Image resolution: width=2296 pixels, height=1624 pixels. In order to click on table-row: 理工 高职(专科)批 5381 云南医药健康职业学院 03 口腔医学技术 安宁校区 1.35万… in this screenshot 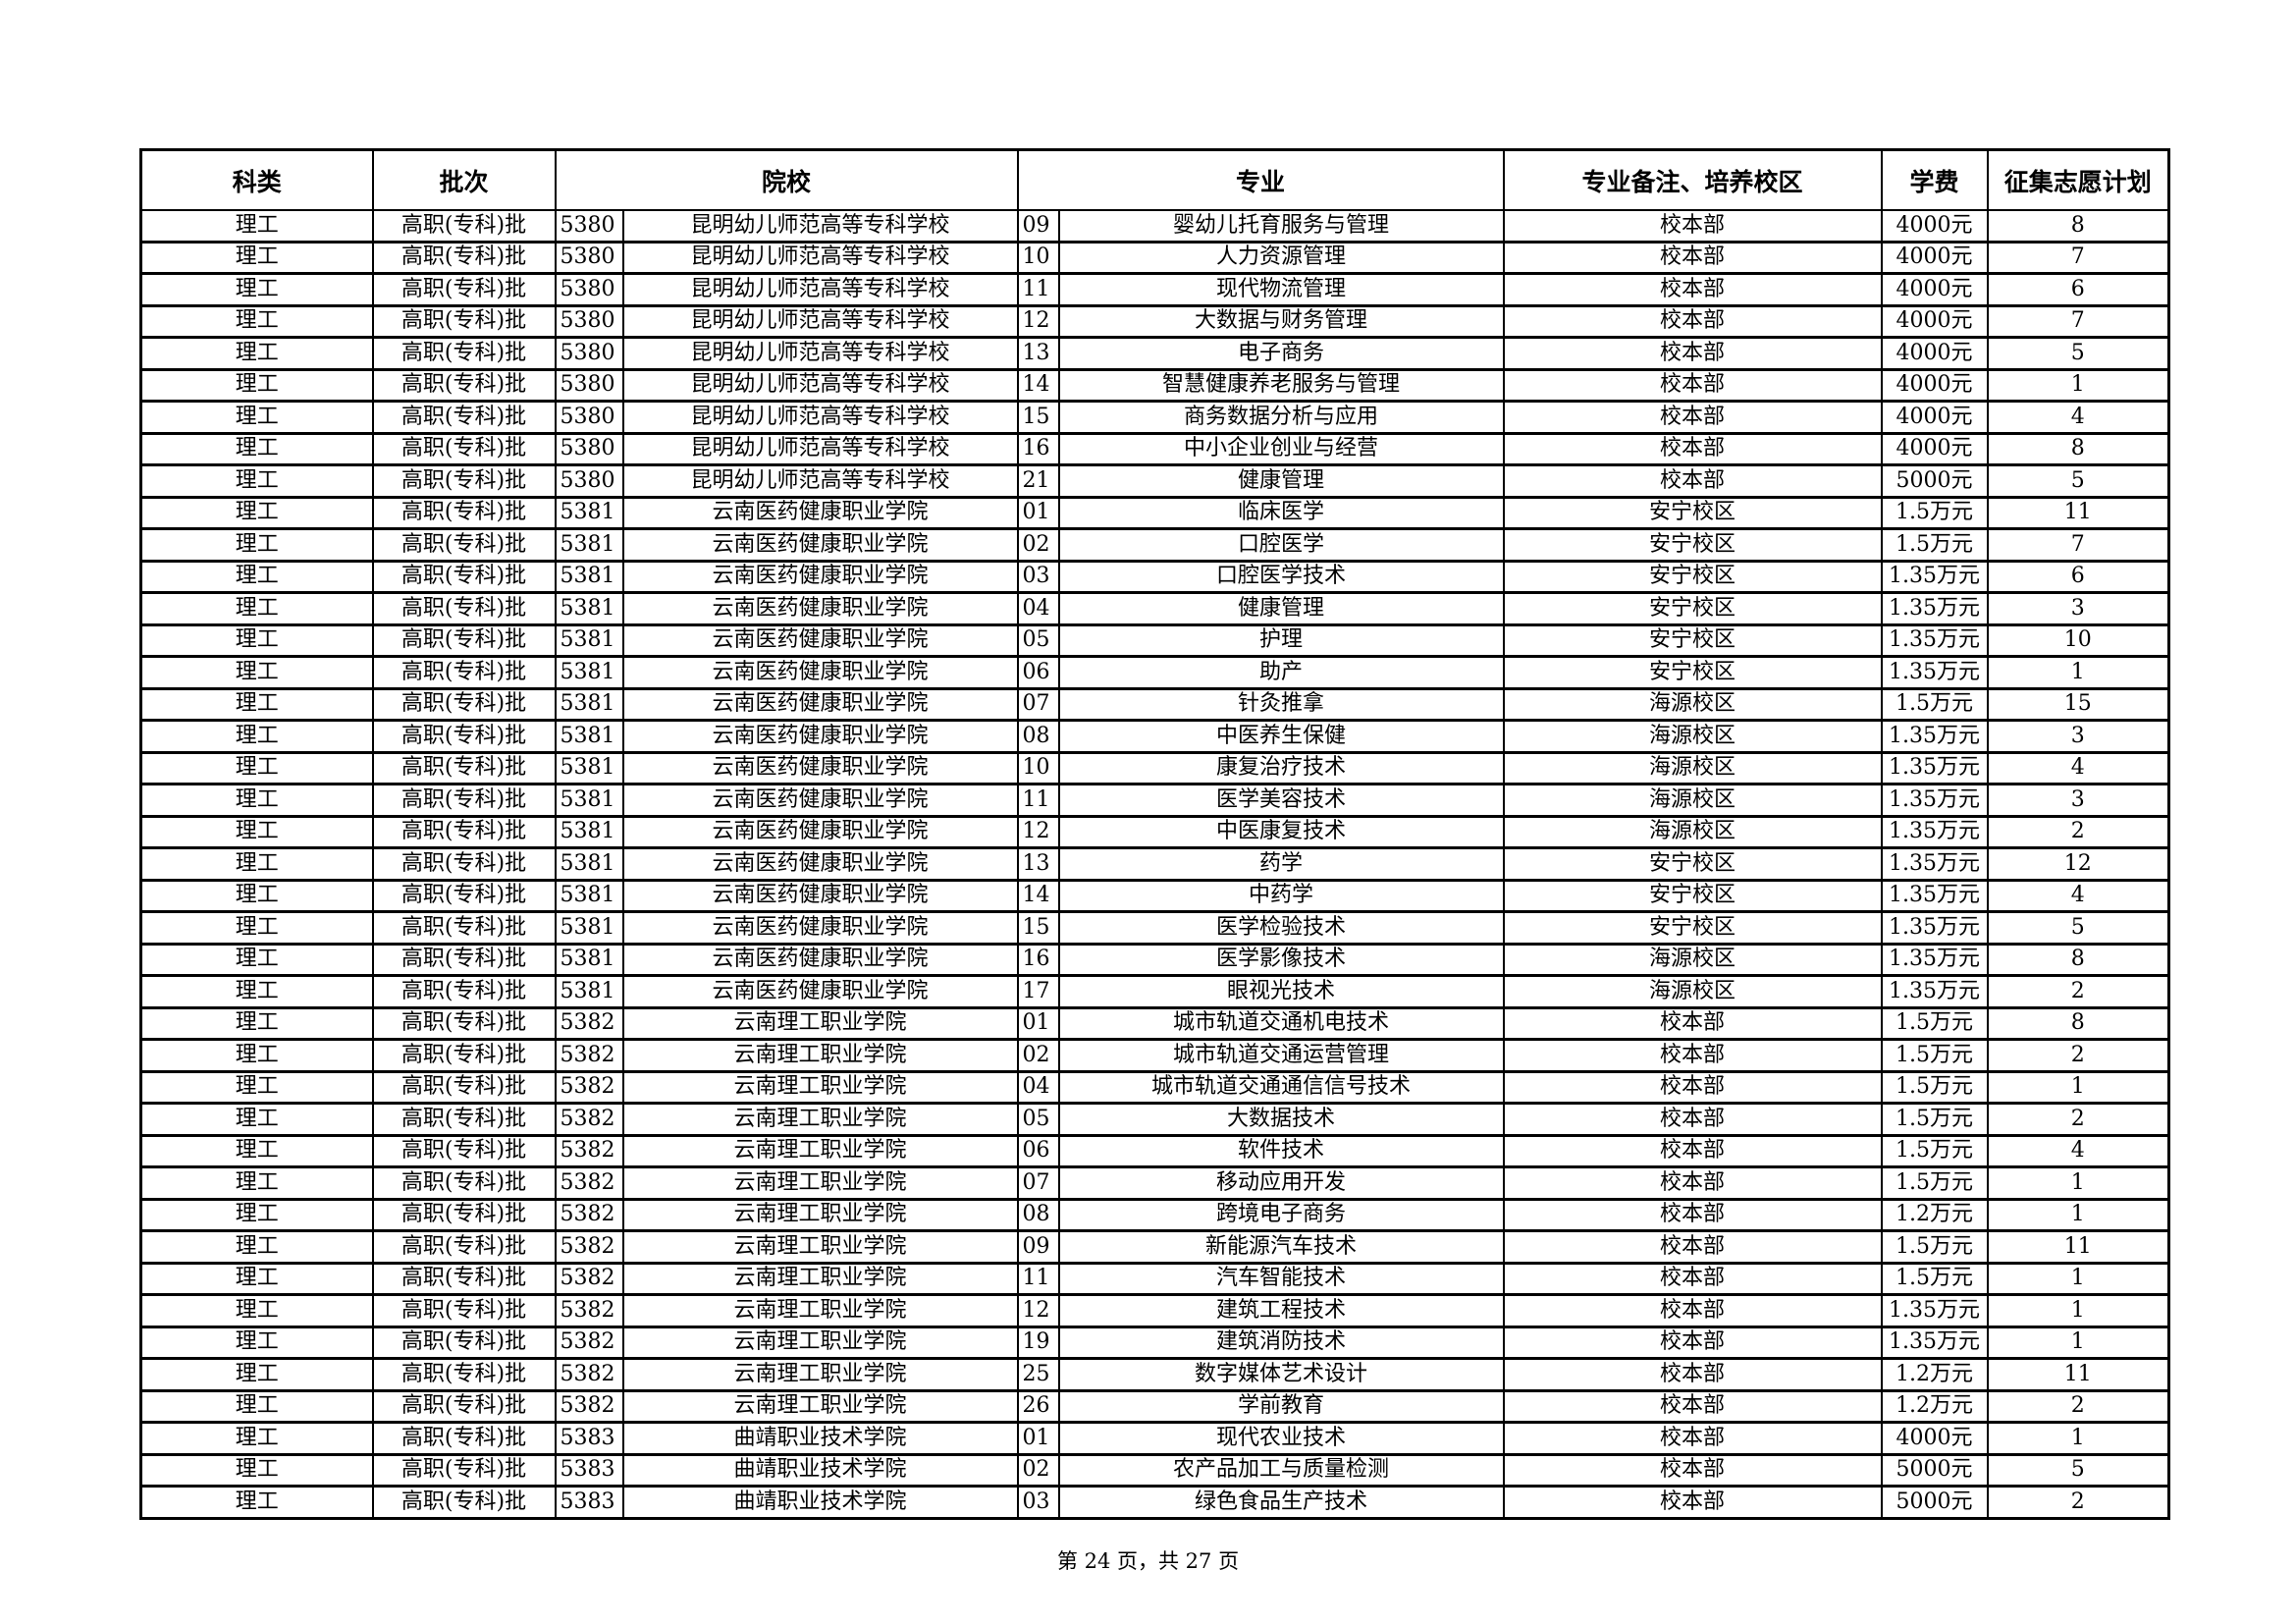, I will do `click(1154, 577)`.